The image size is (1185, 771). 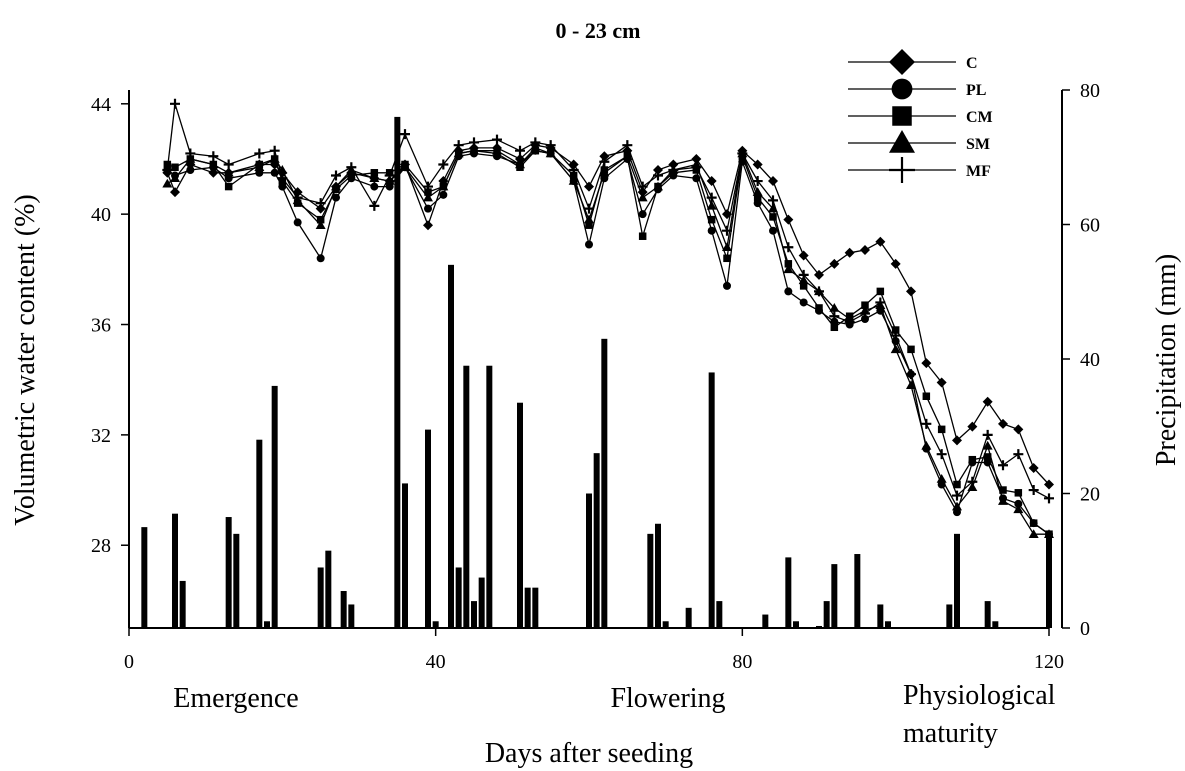 What do you see at coordinates (950, 733) in the screenshot?
I see `stage-label-maturity: maturity` at bounding box center [950, 733].